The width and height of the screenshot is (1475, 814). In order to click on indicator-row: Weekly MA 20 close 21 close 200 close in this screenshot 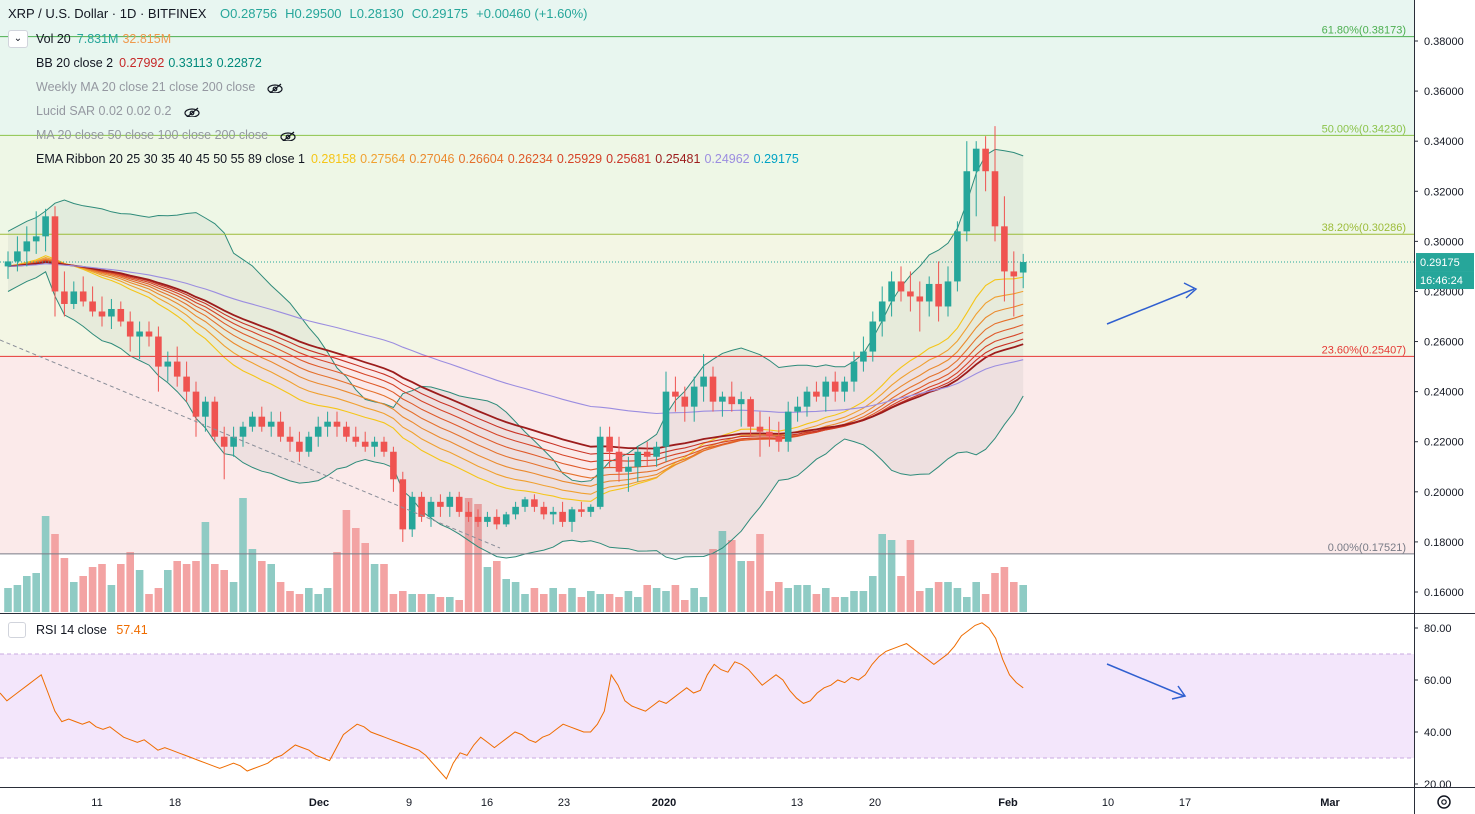, I will do `click(159, 87)`.